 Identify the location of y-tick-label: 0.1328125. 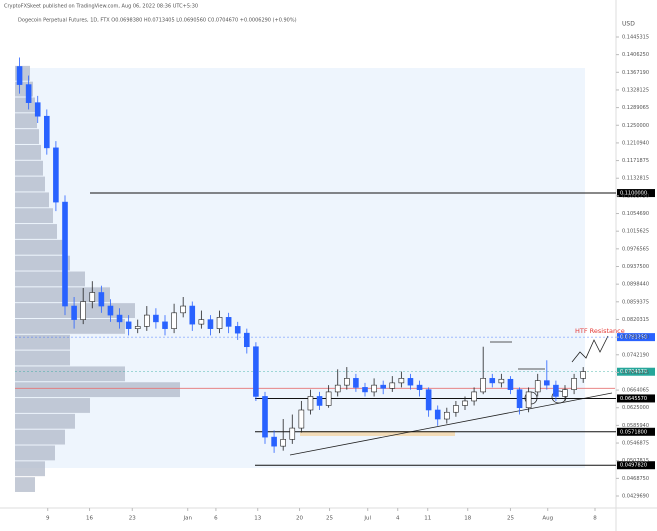
(635, 90).